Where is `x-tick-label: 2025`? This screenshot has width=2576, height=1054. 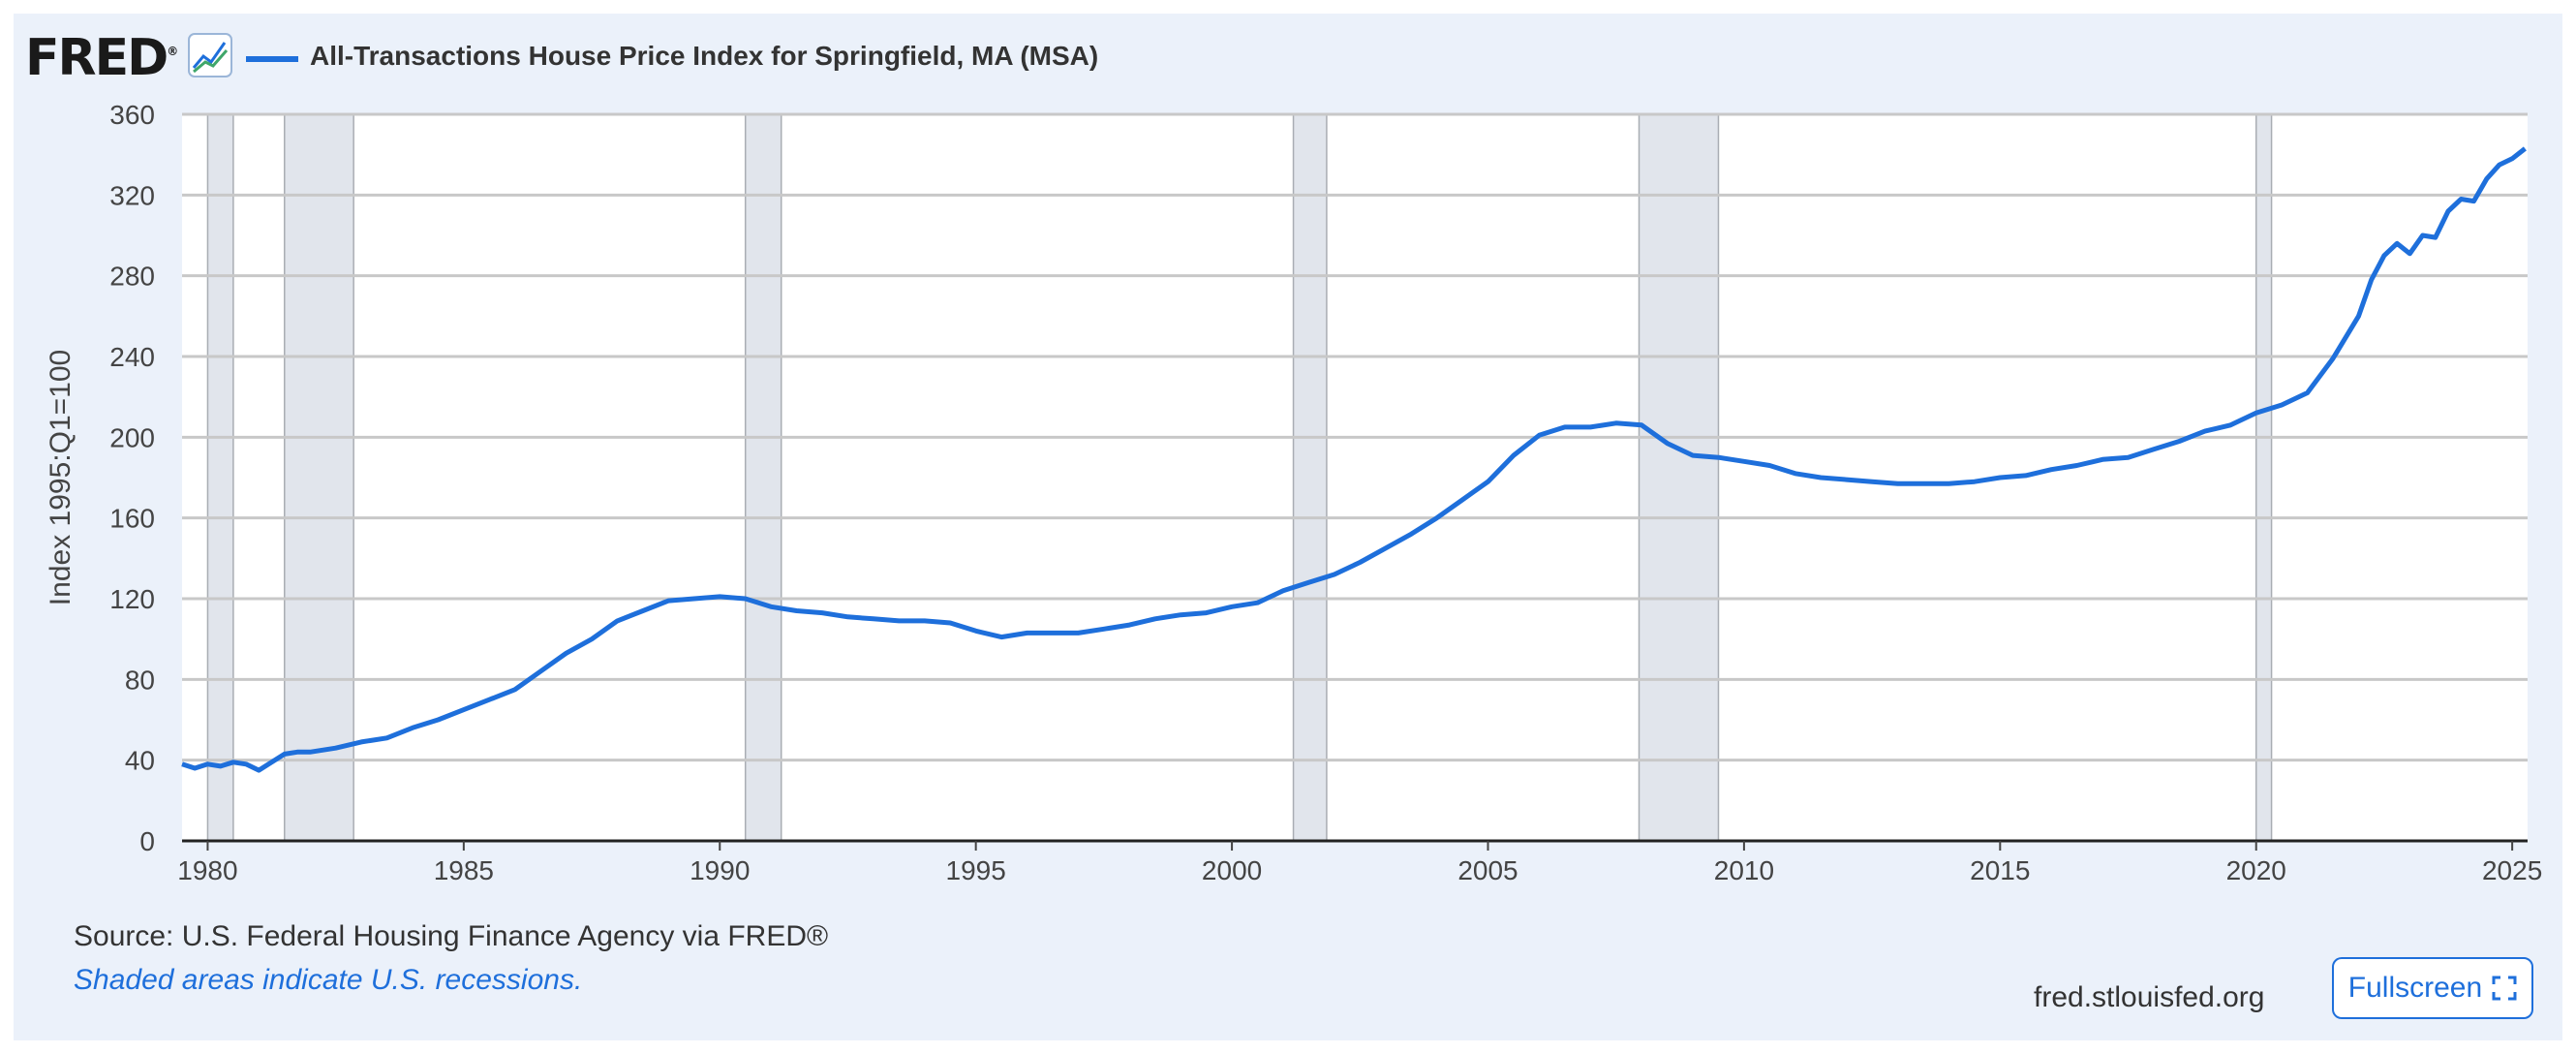
x-tick-label: 2025 is located at coordinates (2512, 870).